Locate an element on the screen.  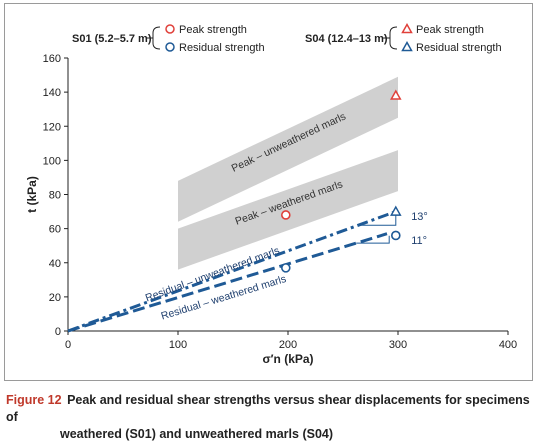
y-tick-label: 140 is located at coordinates (52, 93).